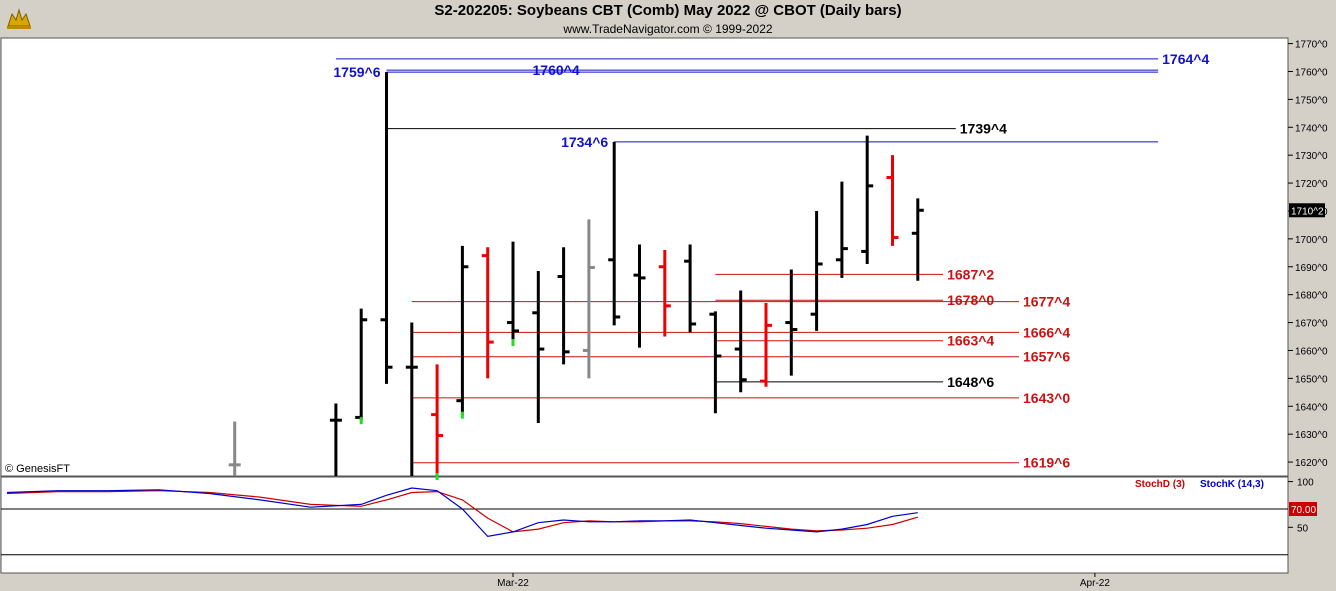 This screenshot has height=591, width=1336. What do you see at coordinates (37, 469) in the screenshot?
I see `copyright-label: © GenesisFT` at bounding box center [37, 469].